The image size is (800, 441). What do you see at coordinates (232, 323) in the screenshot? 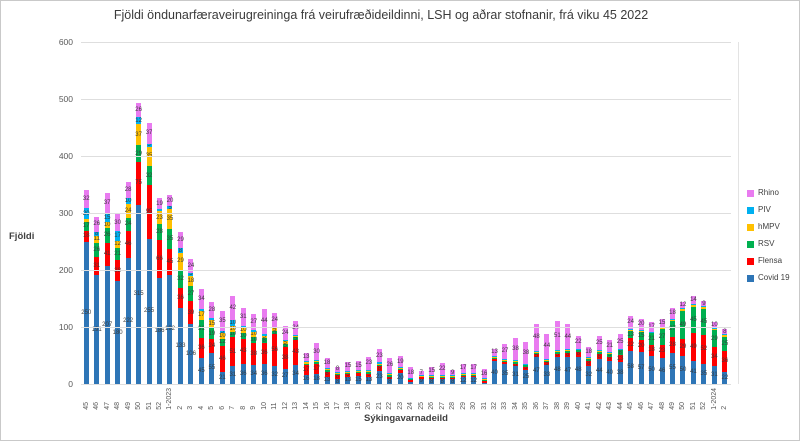
I see `bar-segment-piv: 10` at bounding box center [232, 323].